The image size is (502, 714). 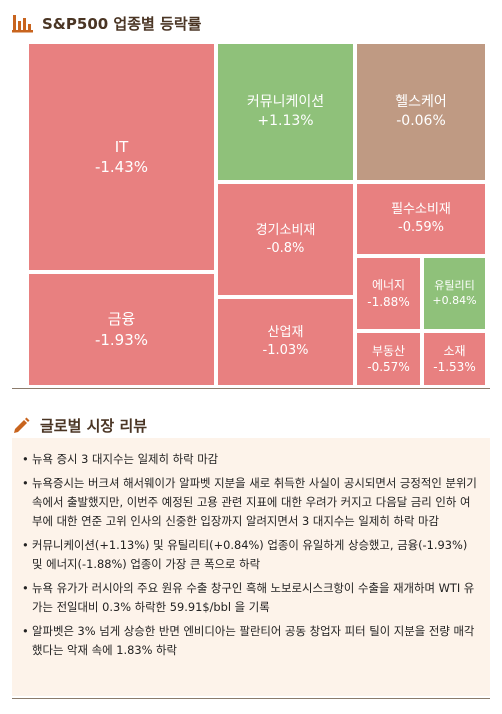 I want to click on tile-energy: 에너지 -1.88%, so click(x=388, y=293).